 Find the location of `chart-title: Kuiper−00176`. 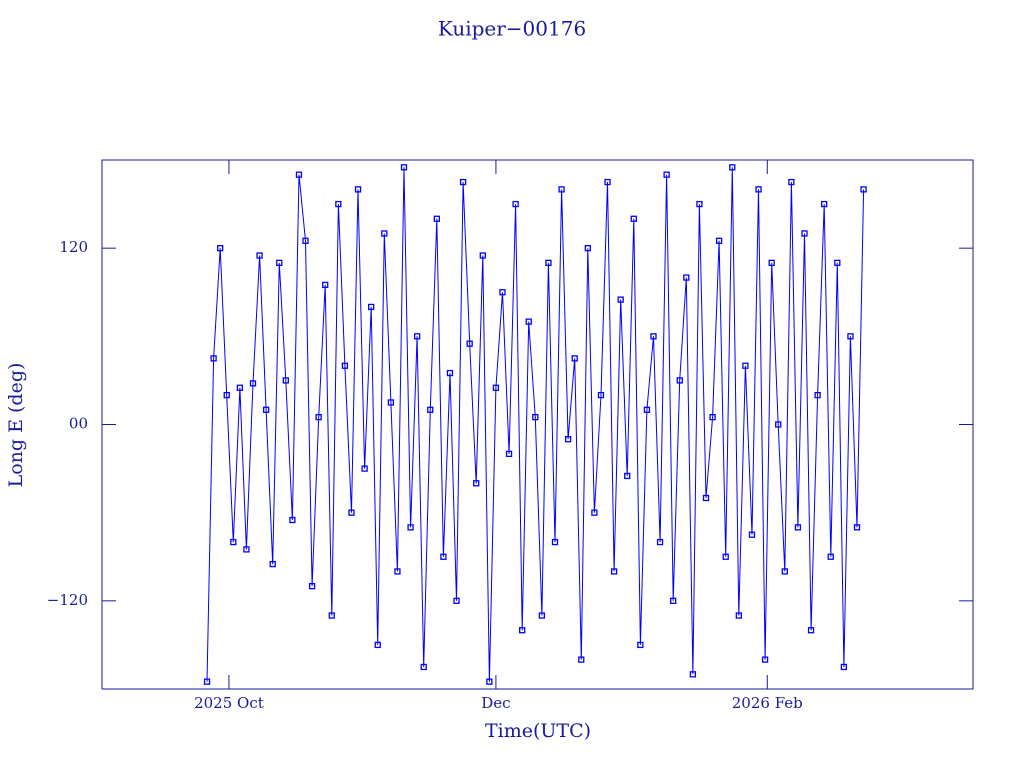

chart-title: Kuiper−00176 is located at coordinates (512, 29).